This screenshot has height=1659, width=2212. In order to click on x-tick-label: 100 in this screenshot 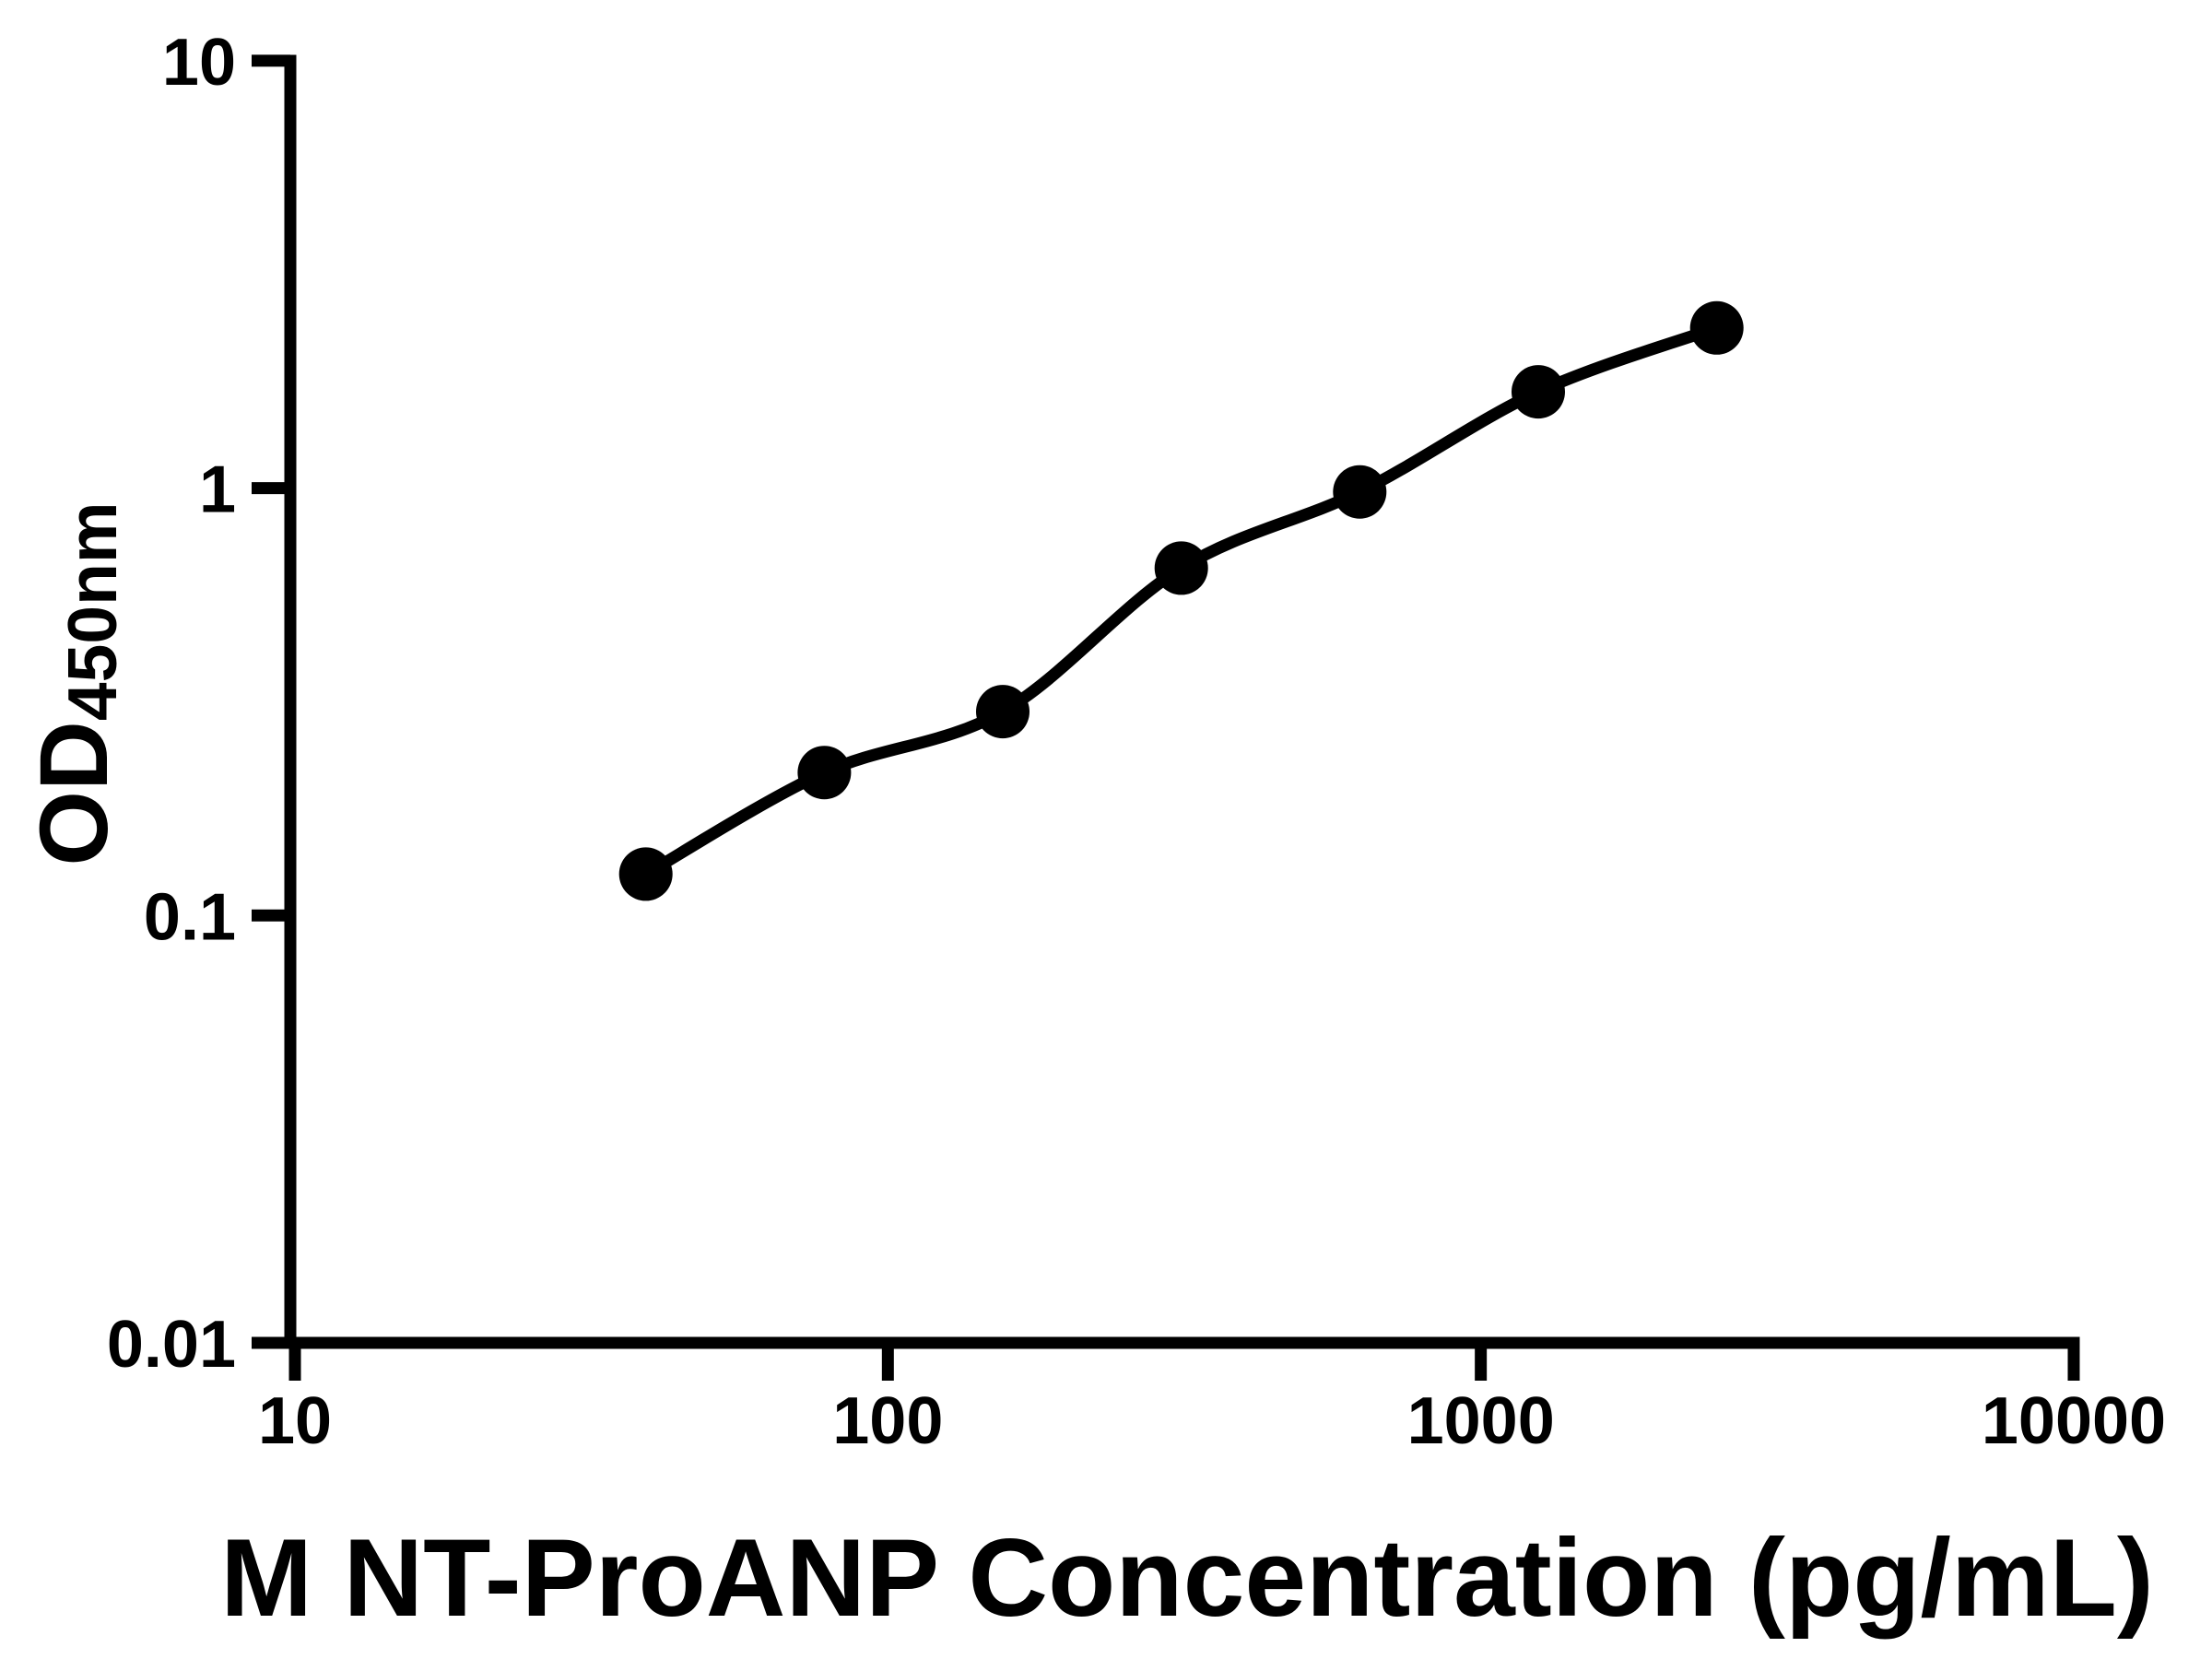, I will do `click(887, 1421)`.